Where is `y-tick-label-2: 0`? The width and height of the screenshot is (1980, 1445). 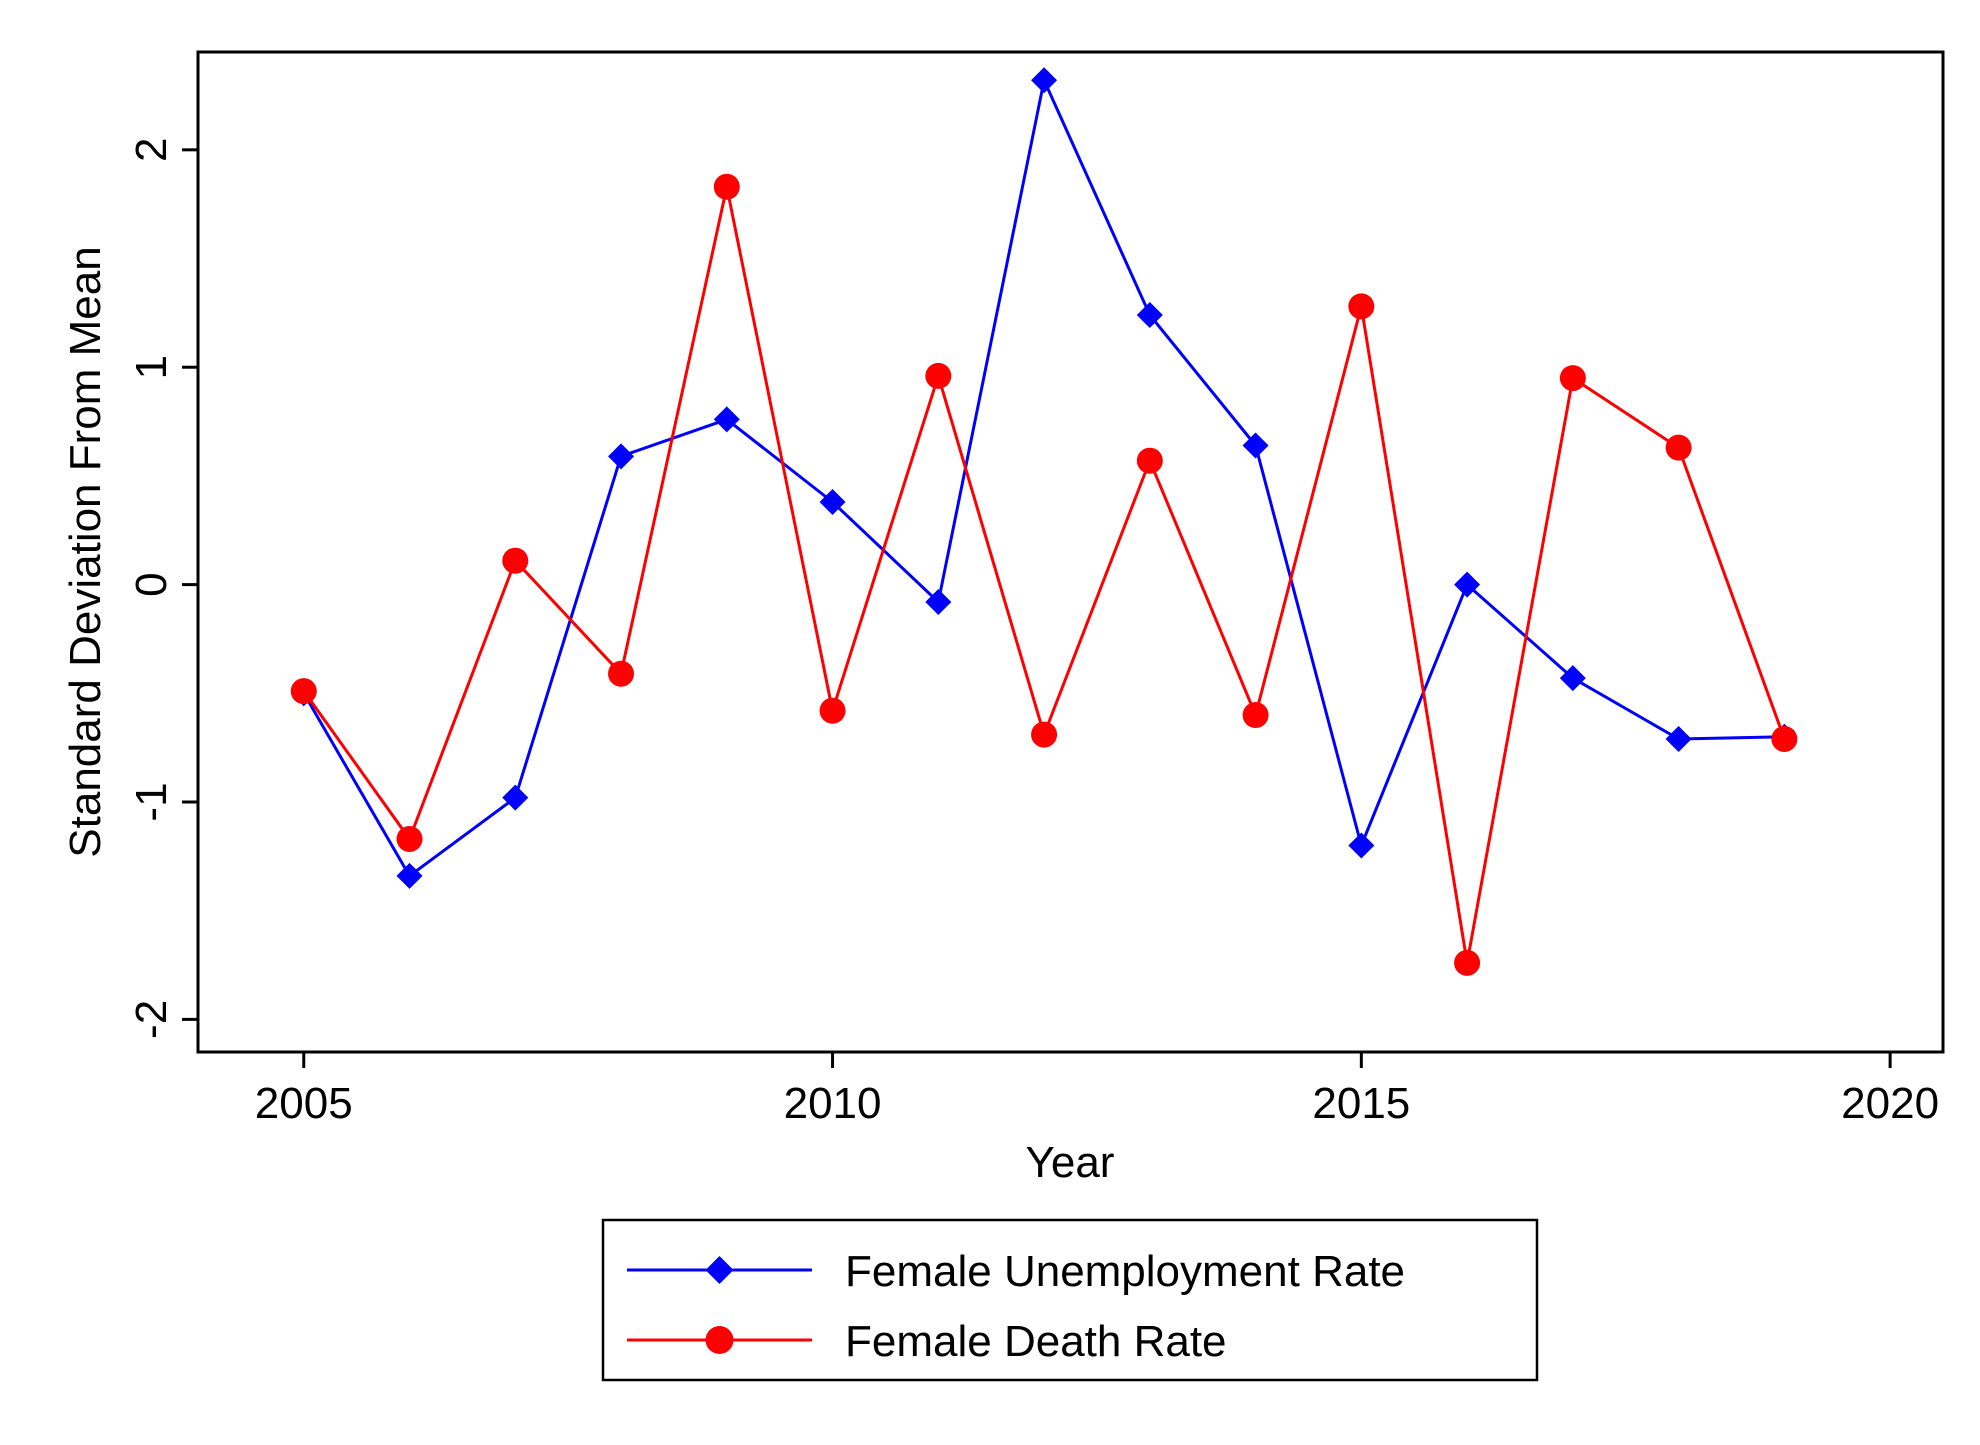 y-tick-label-2: 0 is located at coordinates (151, 584).